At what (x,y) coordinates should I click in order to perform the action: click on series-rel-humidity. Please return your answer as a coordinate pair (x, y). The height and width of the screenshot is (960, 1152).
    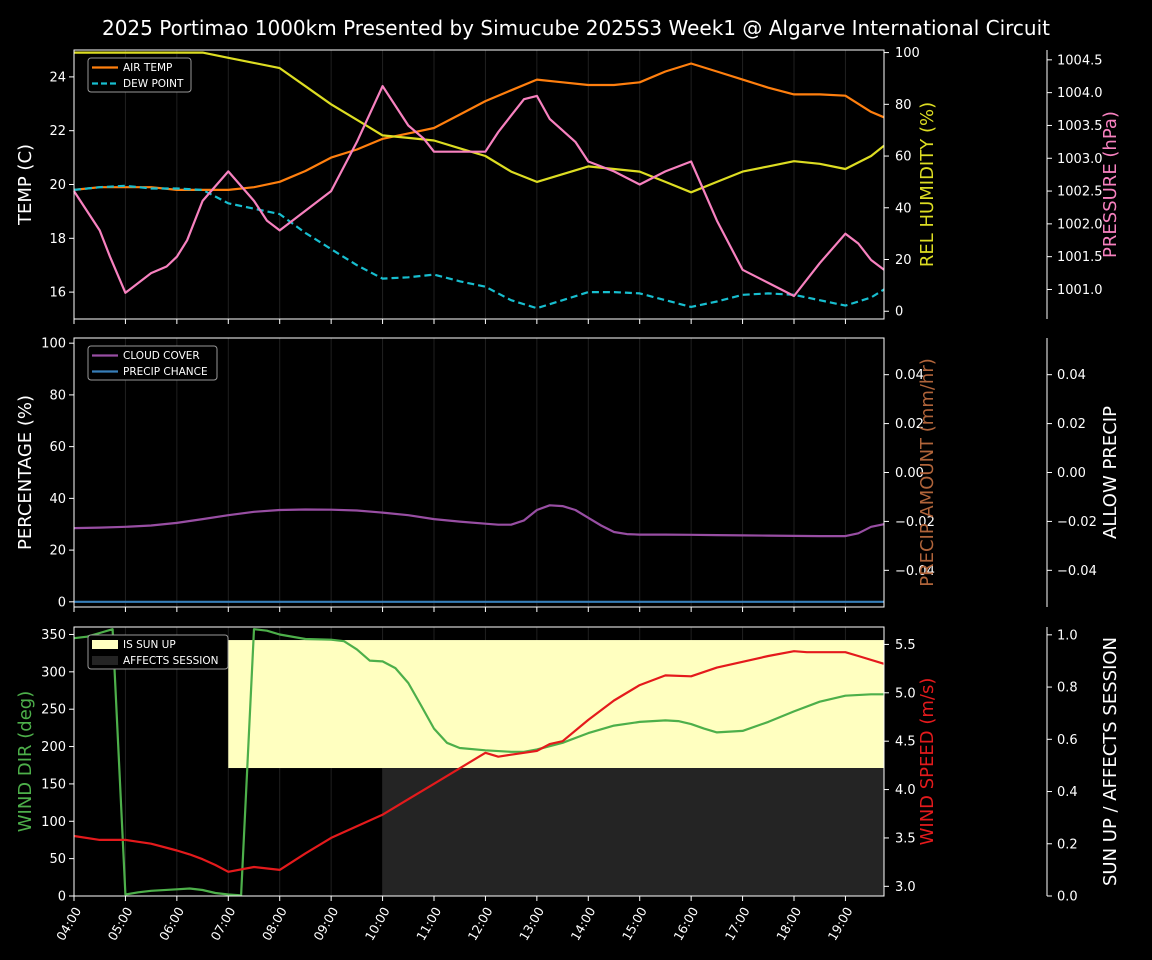
    Looking at the image, I should click on (479, 122).